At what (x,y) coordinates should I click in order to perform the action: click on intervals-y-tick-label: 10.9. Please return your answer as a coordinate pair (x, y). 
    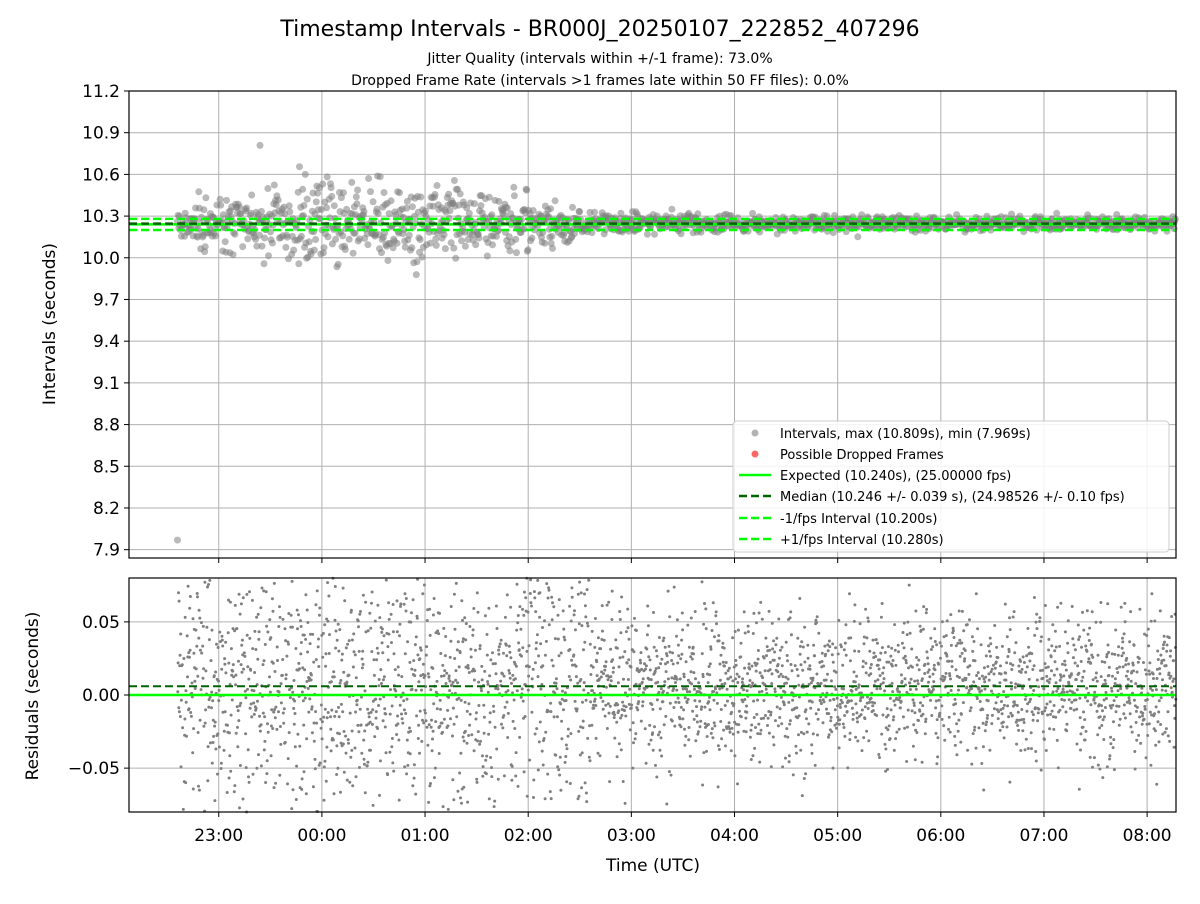
    Looking at the image, I should click on (101, 134).